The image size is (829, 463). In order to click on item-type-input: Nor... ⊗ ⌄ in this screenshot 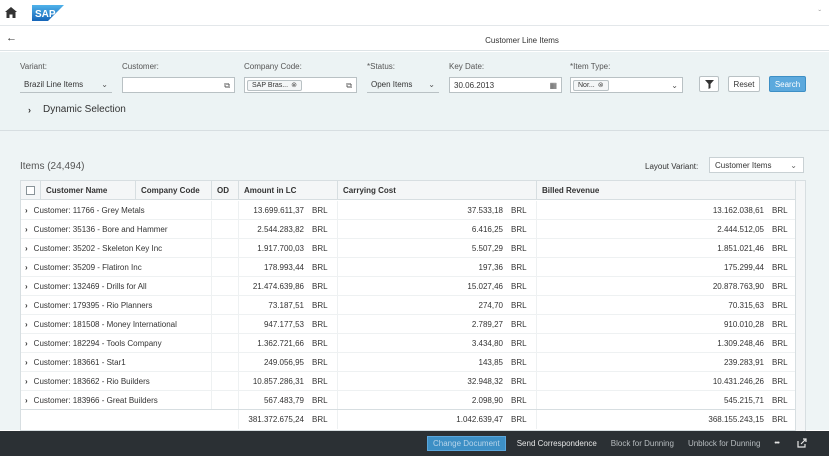, I will do `click(626, 85)`.